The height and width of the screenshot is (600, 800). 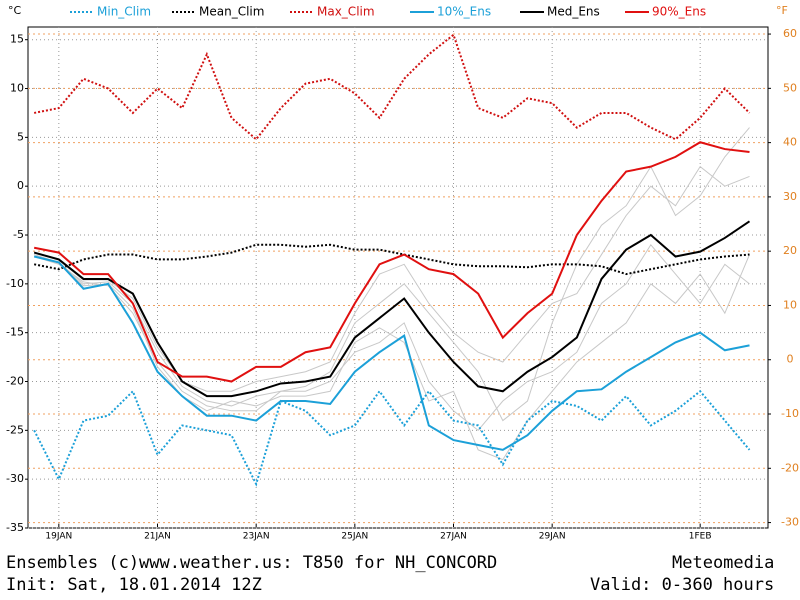 I want to click on x-tick-label: 29JAN, so click(x=552, y=537).